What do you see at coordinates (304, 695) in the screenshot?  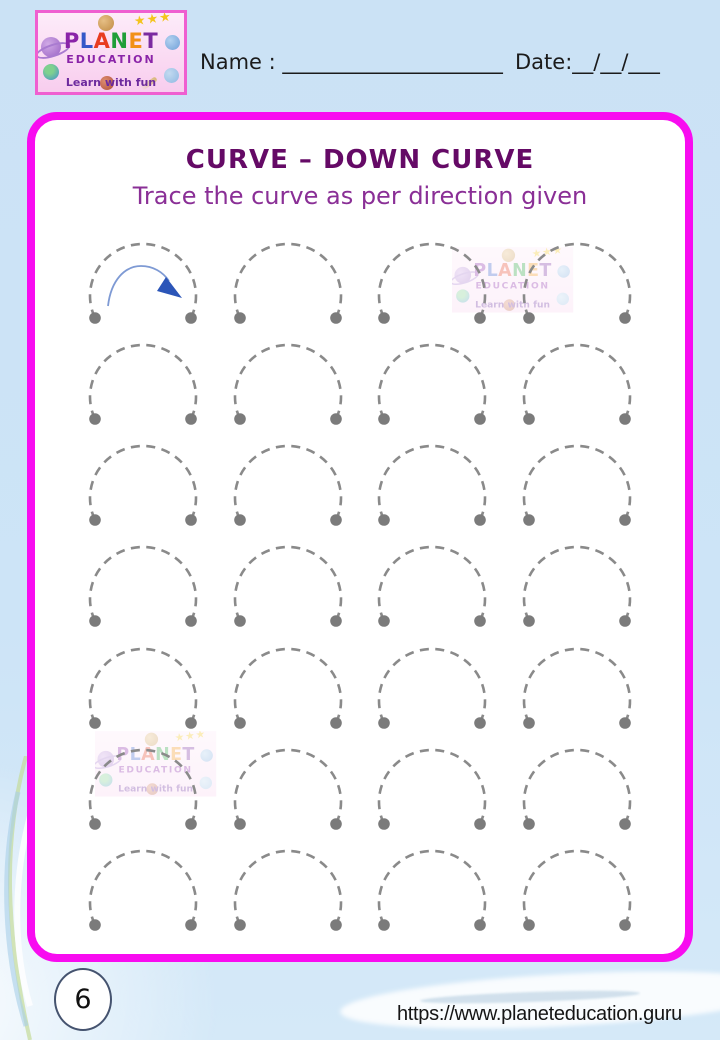 I see `trace-curve-r5c2` at bounding box center [304, 695].